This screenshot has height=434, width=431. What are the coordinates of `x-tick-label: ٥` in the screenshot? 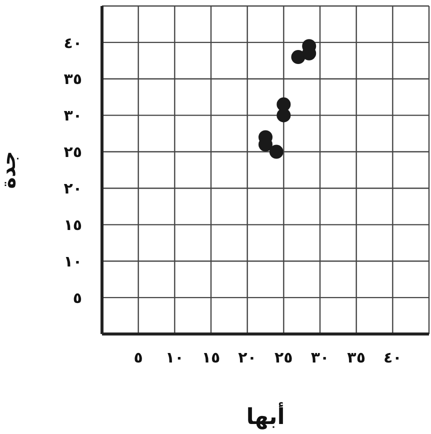 It's located at (138, 357).